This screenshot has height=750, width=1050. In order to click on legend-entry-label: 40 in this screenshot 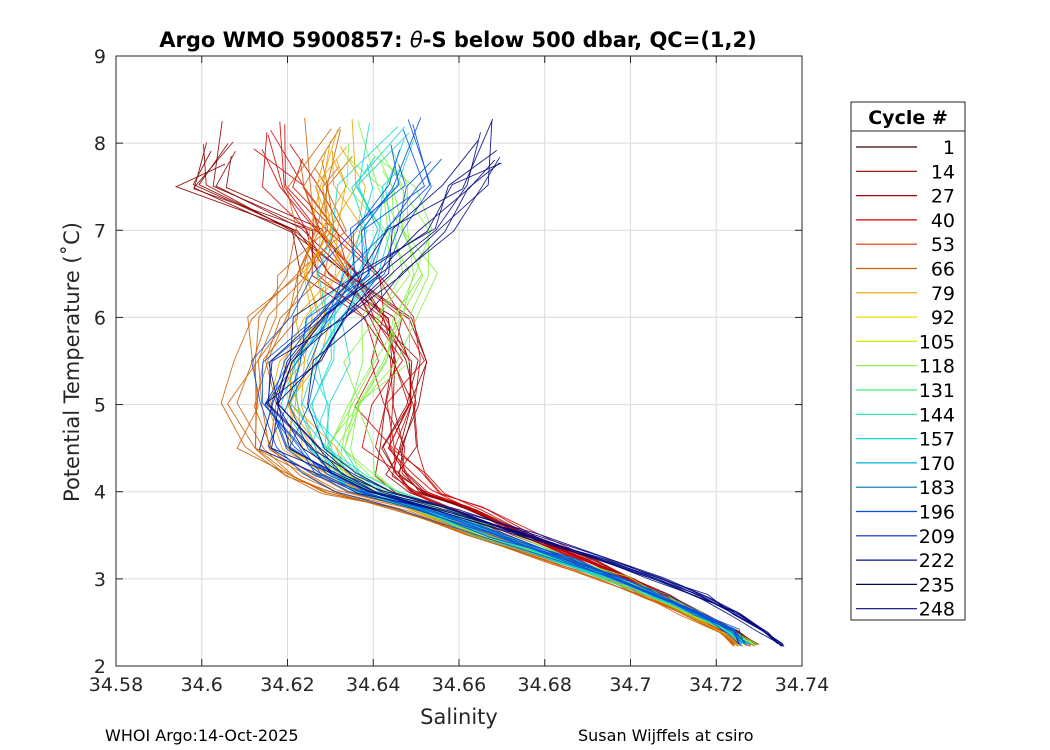, I will do `click(943, 221)`.